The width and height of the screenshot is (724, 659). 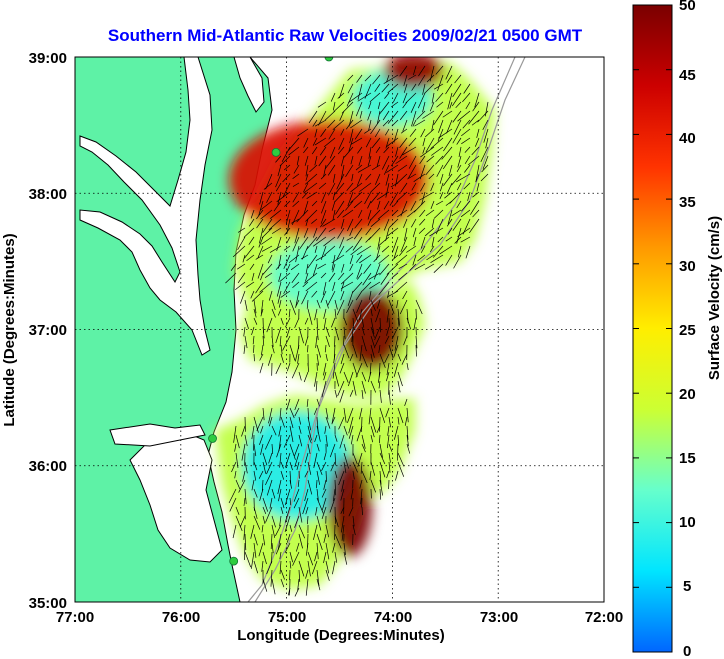 I want to click on colorbar-ticks, so click(x=652, y=328).